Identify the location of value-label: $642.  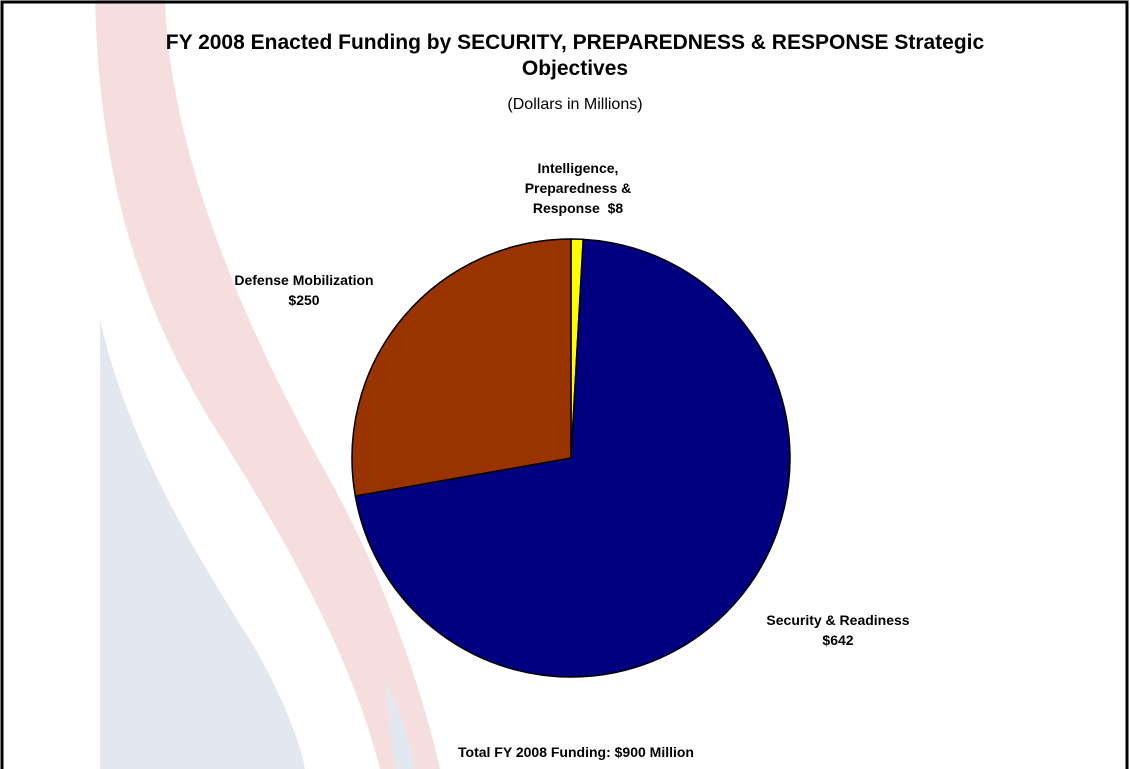
(838, 640).